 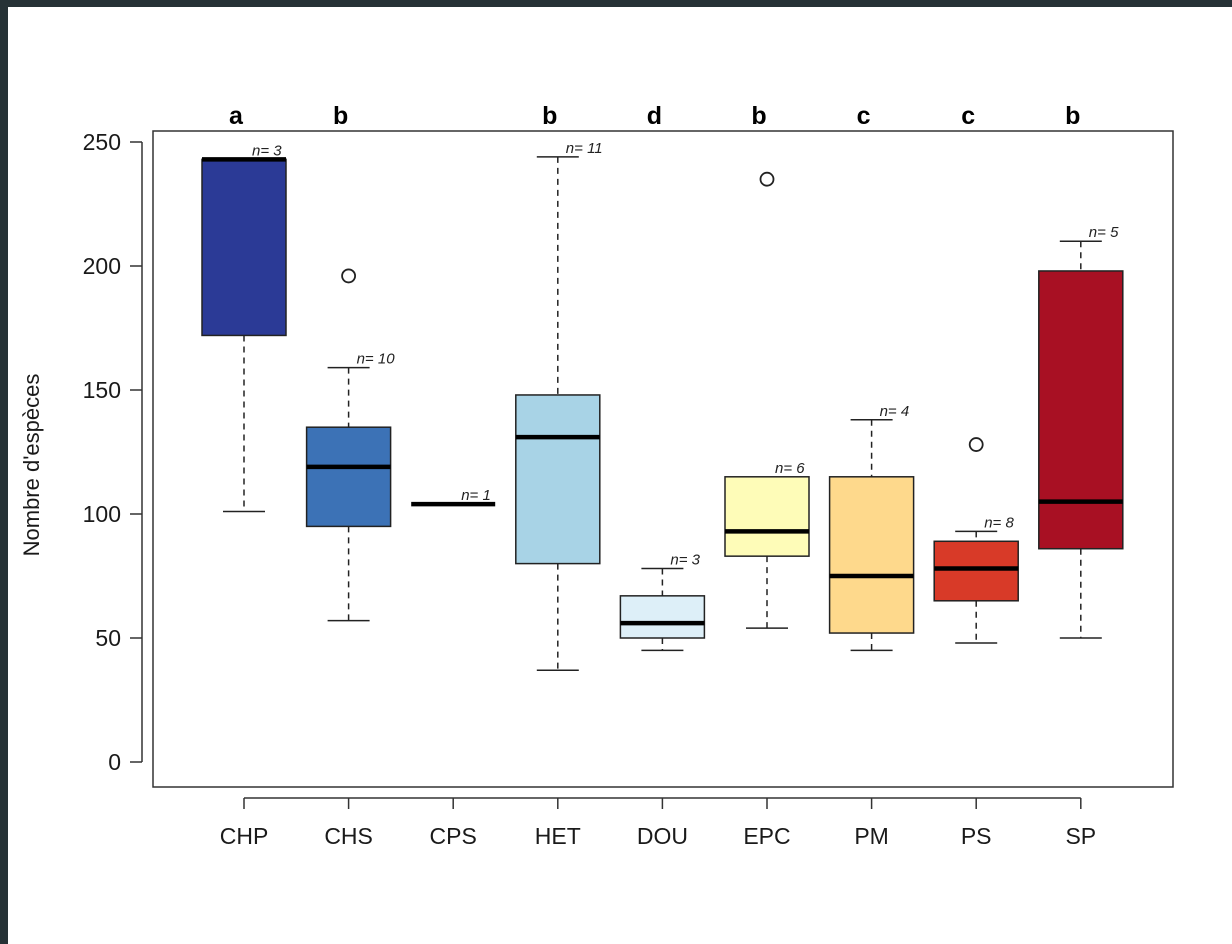 I want to click on box-het, so click(x=558, y=479).